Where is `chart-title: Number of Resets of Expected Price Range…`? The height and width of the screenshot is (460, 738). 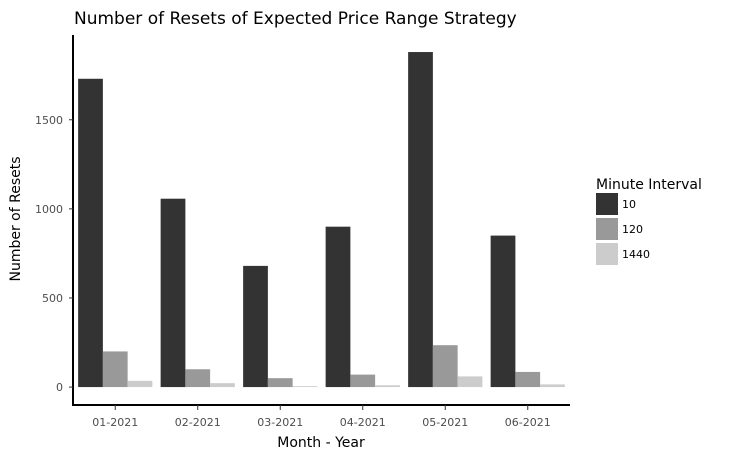 chart-title: Number of Resets of Expected Price Range… is located at coordinates (295, 19).